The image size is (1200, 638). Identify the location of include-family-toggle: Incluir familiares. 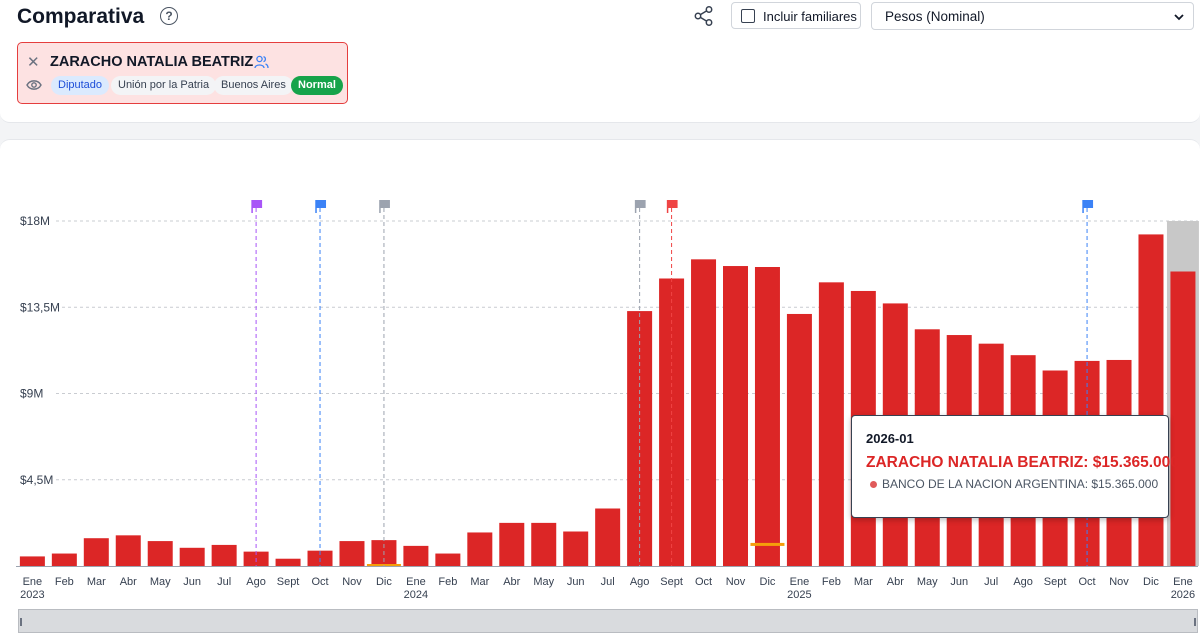
(796, 15).